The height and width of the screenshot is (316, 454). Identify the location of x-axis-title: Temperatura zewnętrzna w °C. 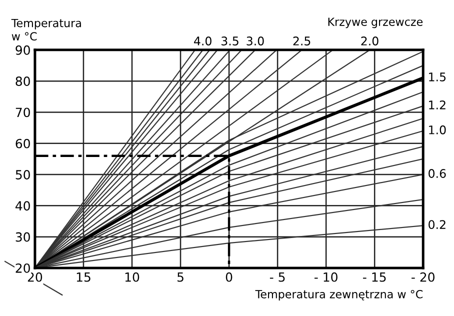
(339, 295).